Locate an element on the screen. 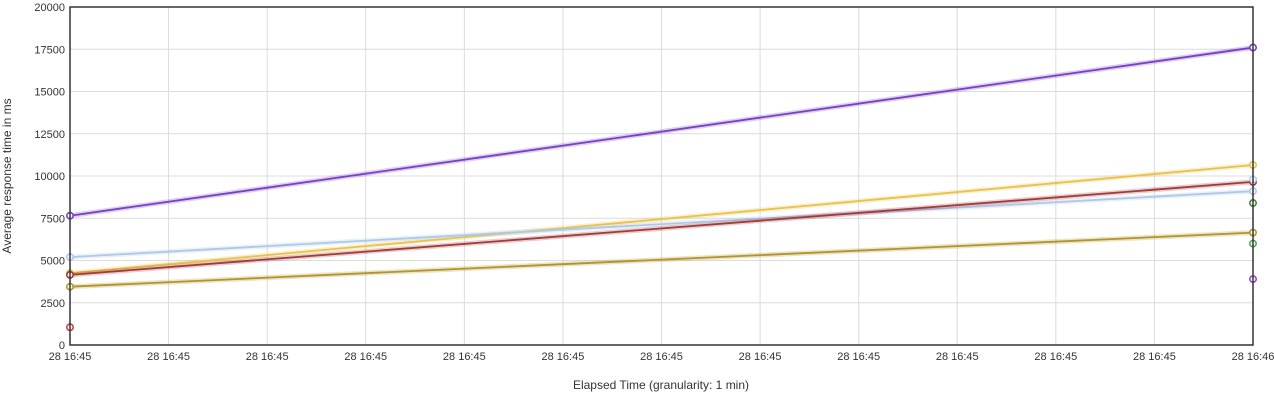 Image resolution: width=1274 pixels, height=400 pixels. y-tick-label: 15000 is located at coordinates (49, 93).